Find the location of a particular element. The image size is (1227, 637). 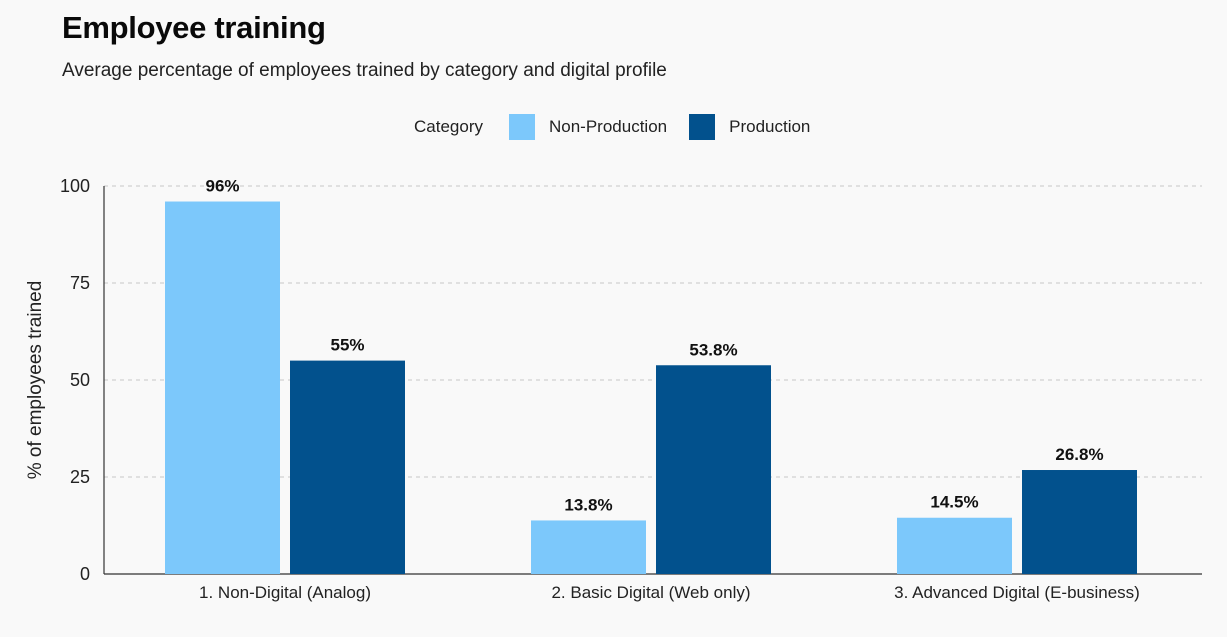

x-tick-label: 2. Basic Digital (Web only) is located at coordinates (650, 592).